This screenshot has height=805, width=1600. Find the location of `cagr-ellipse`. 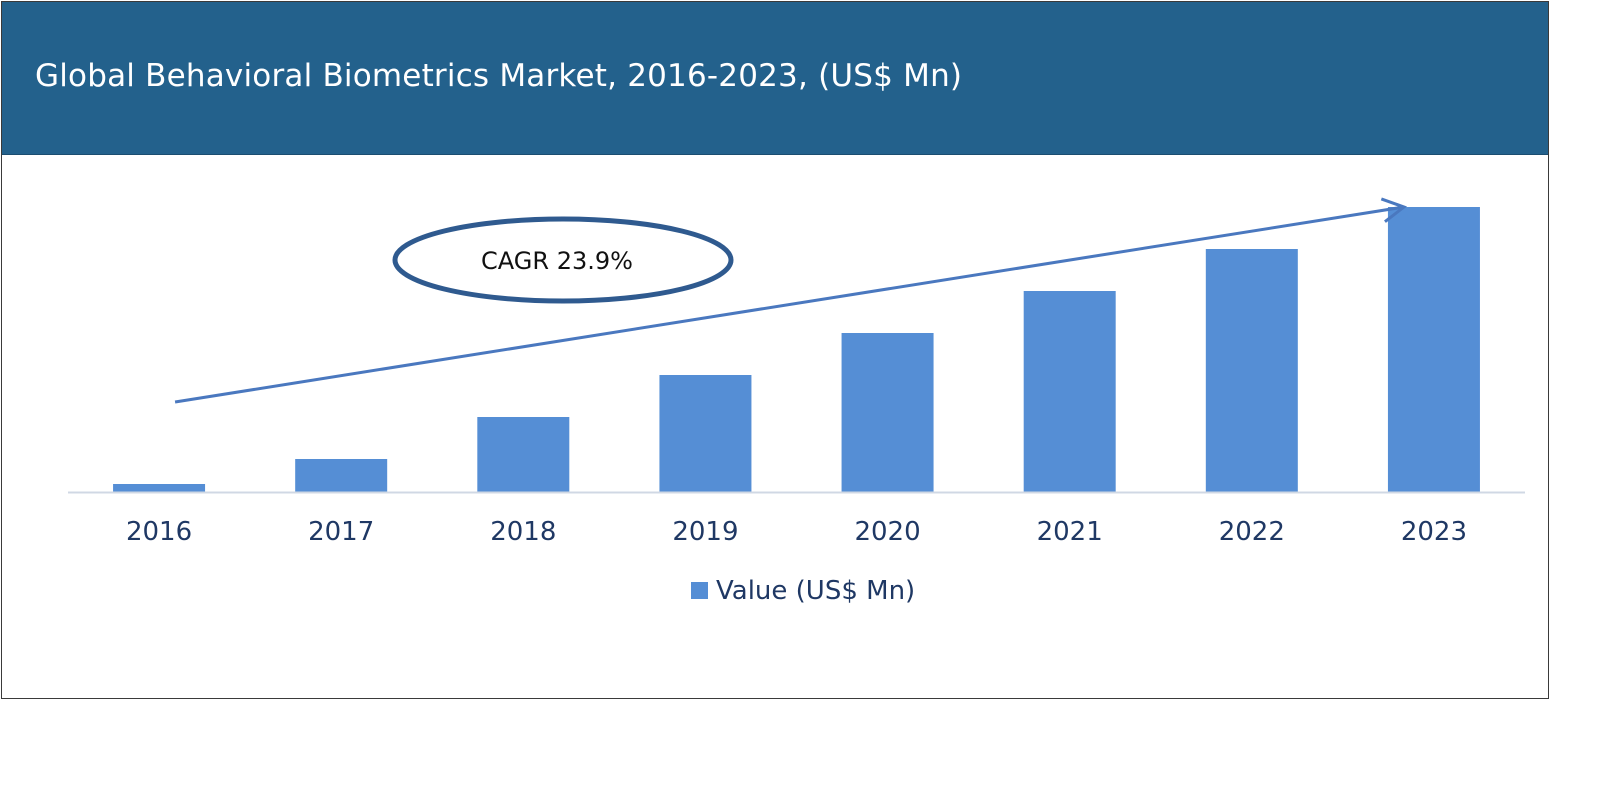

cagr-ellipse is located at coordinates (563, 260).